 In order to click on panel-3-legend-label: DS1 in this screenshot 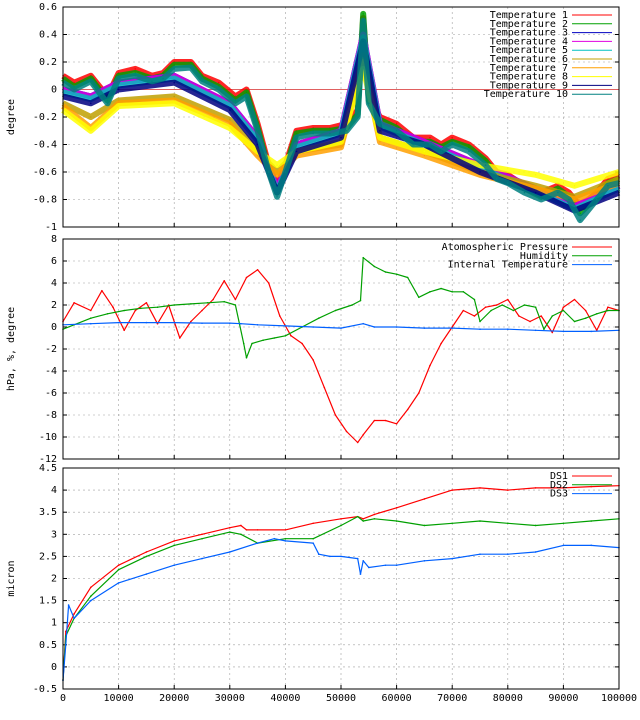, I will do `click(559, 476)`.